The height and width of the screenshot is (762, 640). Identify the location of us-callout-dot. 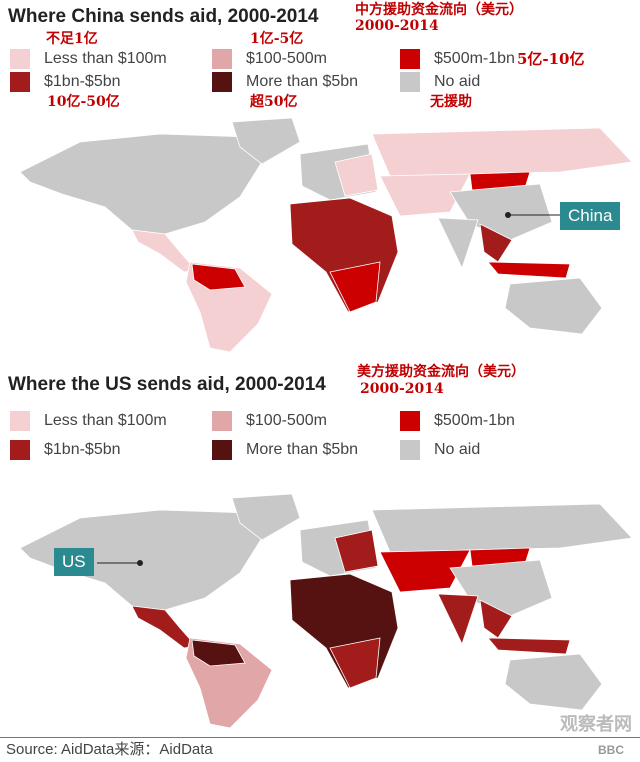
(140, 563).